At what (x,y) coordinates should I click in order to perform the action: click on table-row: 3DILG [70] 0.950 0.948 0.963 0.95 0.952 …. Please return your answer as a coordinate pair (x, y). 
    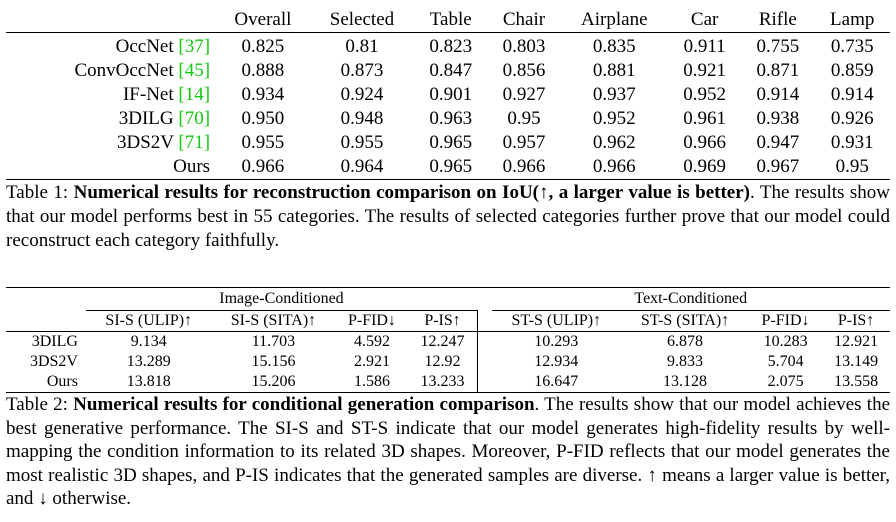
    Looking at the image, I should click on (448, 119).